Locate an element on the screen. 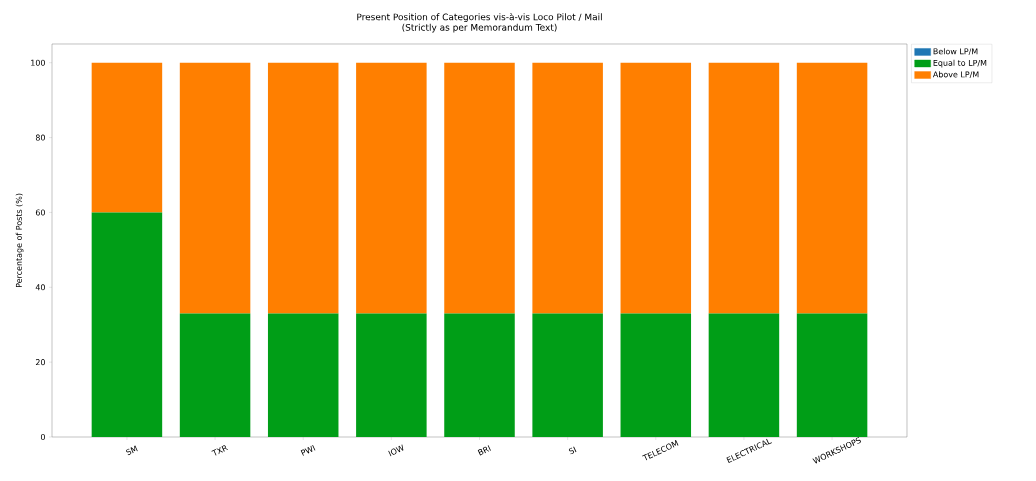 The width and height of the screenshot is (1036, 481). chart-title: Present Position of Categories vis-à-vis Loco Pilot / Mail is located at coordinates (479, 18).